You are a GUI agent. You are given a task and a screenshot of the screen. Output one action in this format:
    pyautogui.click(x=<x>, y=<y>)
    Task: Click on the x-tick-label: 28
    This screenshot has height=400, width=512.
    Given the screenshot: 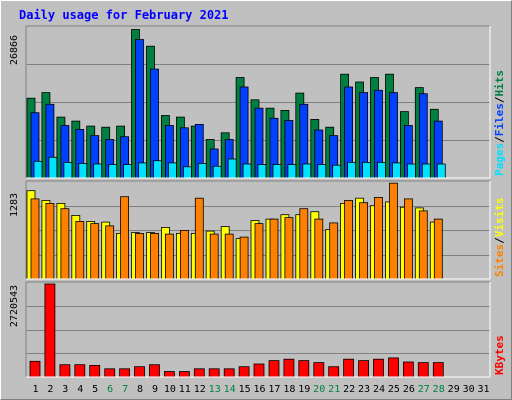 What is the action you would take?
    pyautogui.click(x=439, y=389)
    